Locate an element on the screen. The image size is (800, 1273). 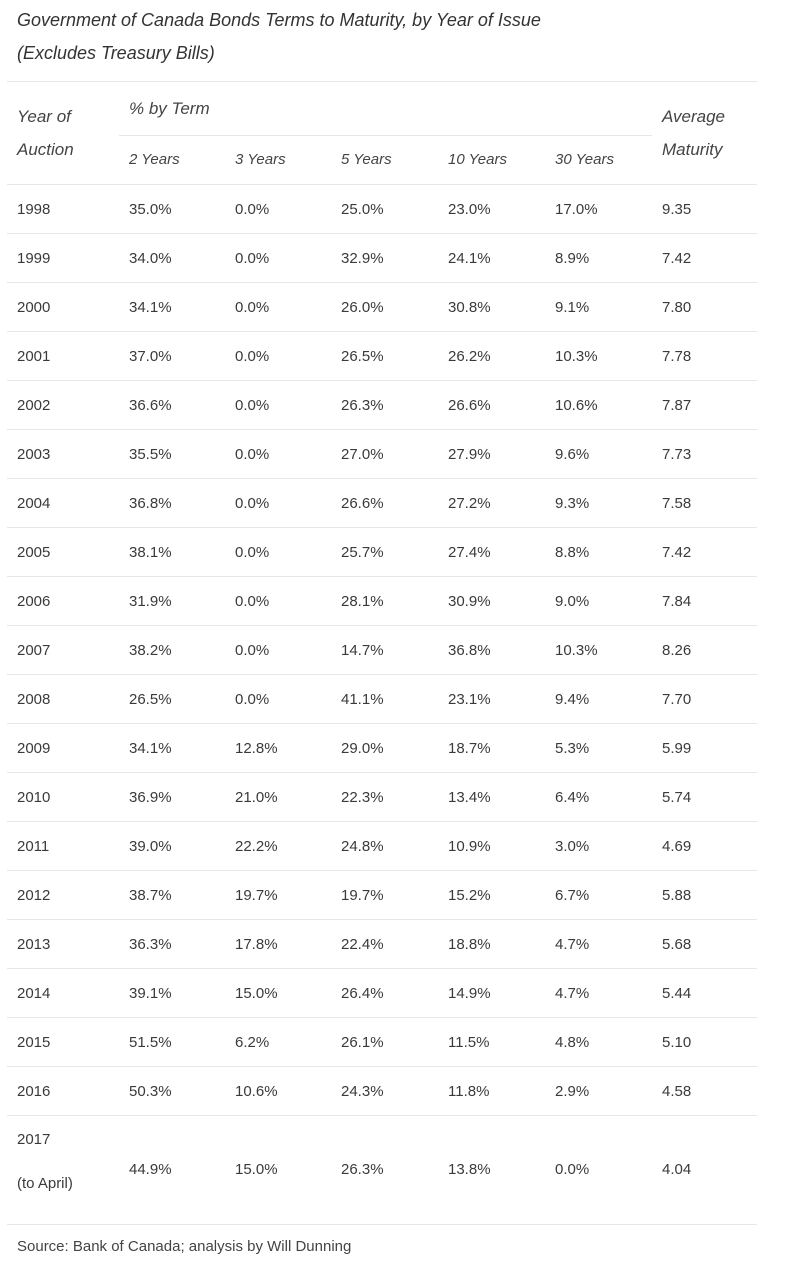
cell-average-maturity: 5.99 is located at coordinates (677, 748).